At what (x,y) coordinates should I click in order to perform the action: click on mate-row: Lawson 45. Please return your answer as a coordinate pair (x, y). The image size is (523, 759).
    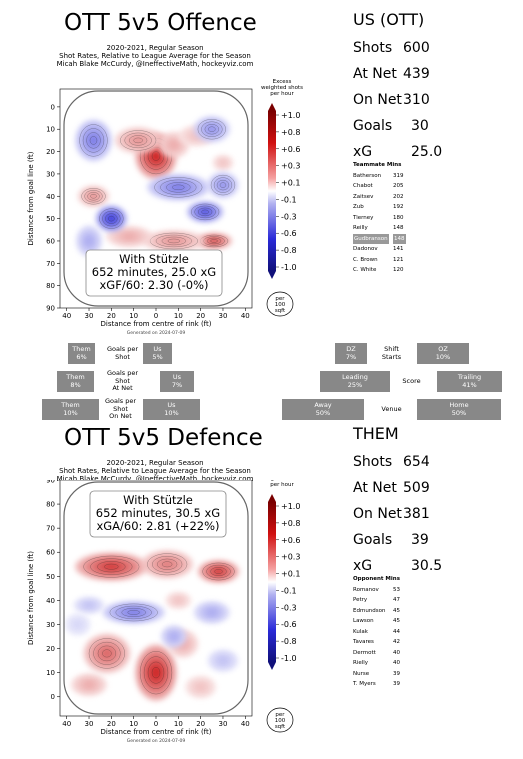
    Looking at the image, I should click on (398, 621).